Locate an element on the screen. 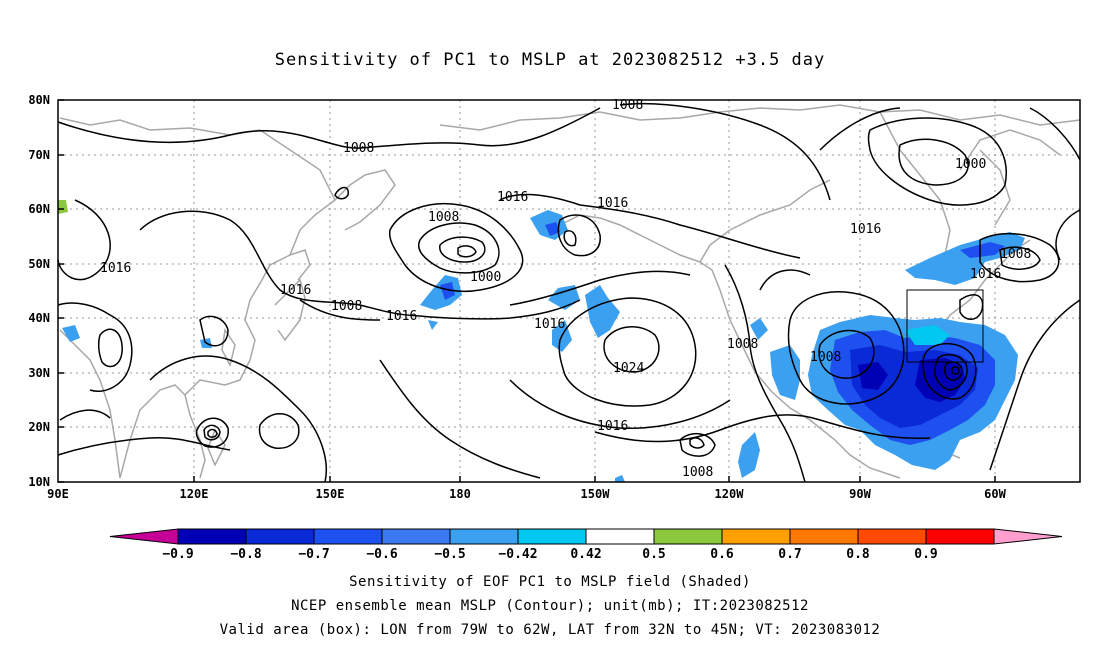  lon-label-150w: 150W is located at coordinates (596, 494).